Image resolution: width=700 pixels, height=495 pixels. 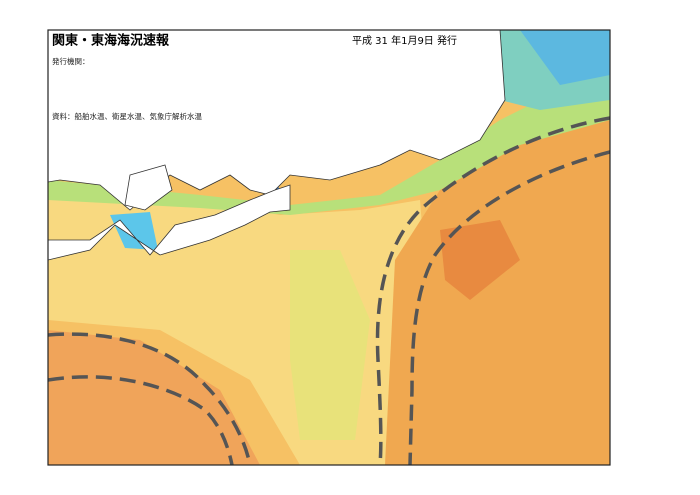 I want to click on land, so click(x=169, y=222).